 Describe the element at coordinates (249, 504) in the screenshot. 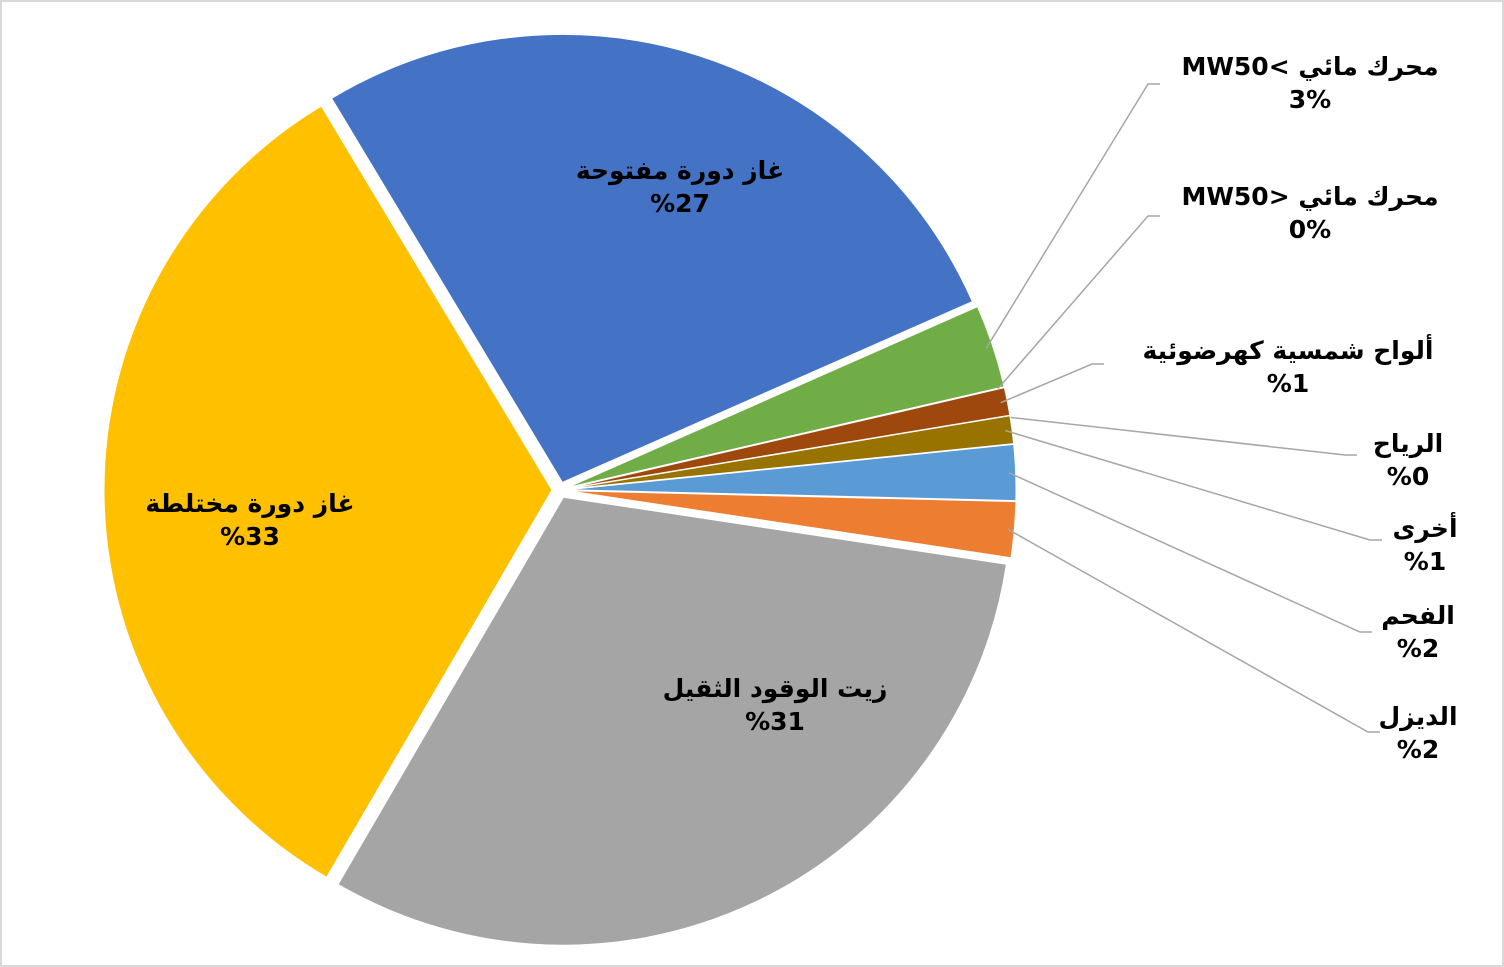

I see `category-label: غاز دورة مختلطة` at that location.